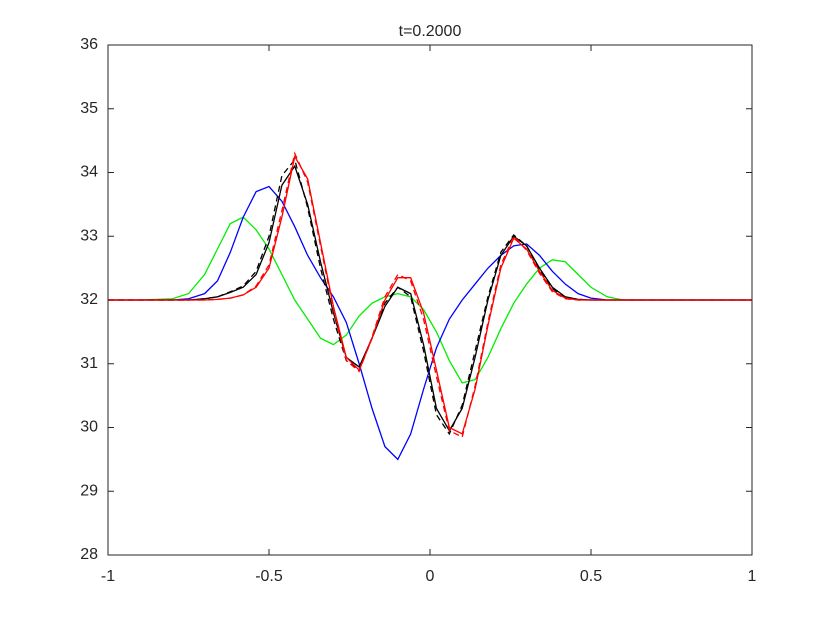  Describe the element at coordinates (269, 576) in the screenshot. I see `x-tick-label: -0.5` at that location.